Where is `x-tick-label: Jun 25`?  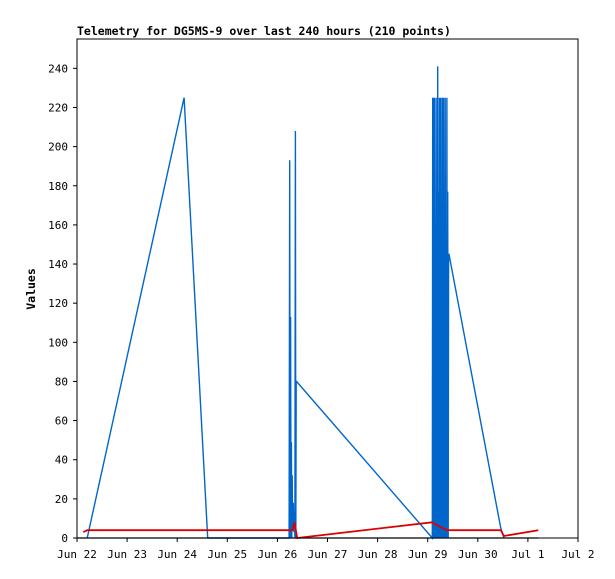
x-tick-label: Jun 25 is located at coordinates (227, 554).